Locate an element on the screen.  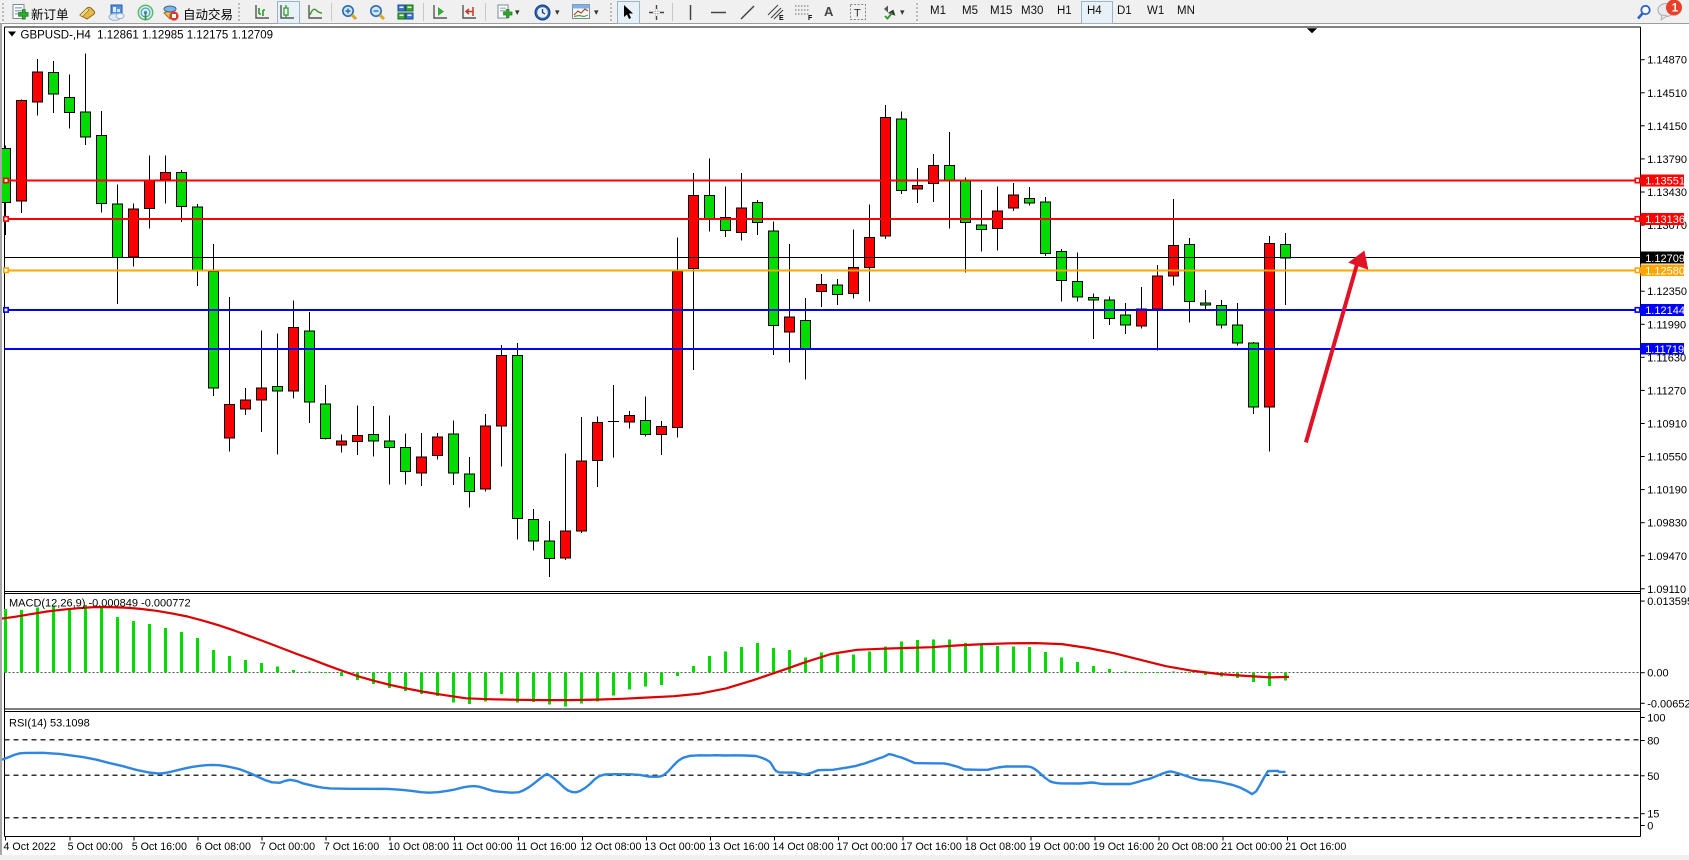
svg-text: 0.00 is located at coordinates (1657, 674).